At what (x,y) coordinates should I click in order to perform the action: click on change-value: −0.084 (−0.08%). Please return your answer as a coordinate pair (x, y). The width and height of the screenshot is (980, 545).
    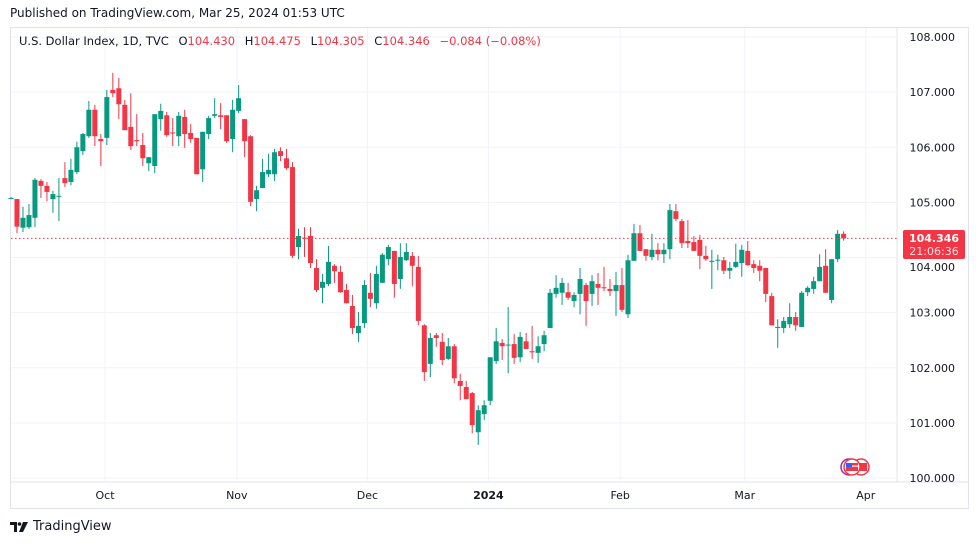
    Looking at the image, I should click on (490, 41).